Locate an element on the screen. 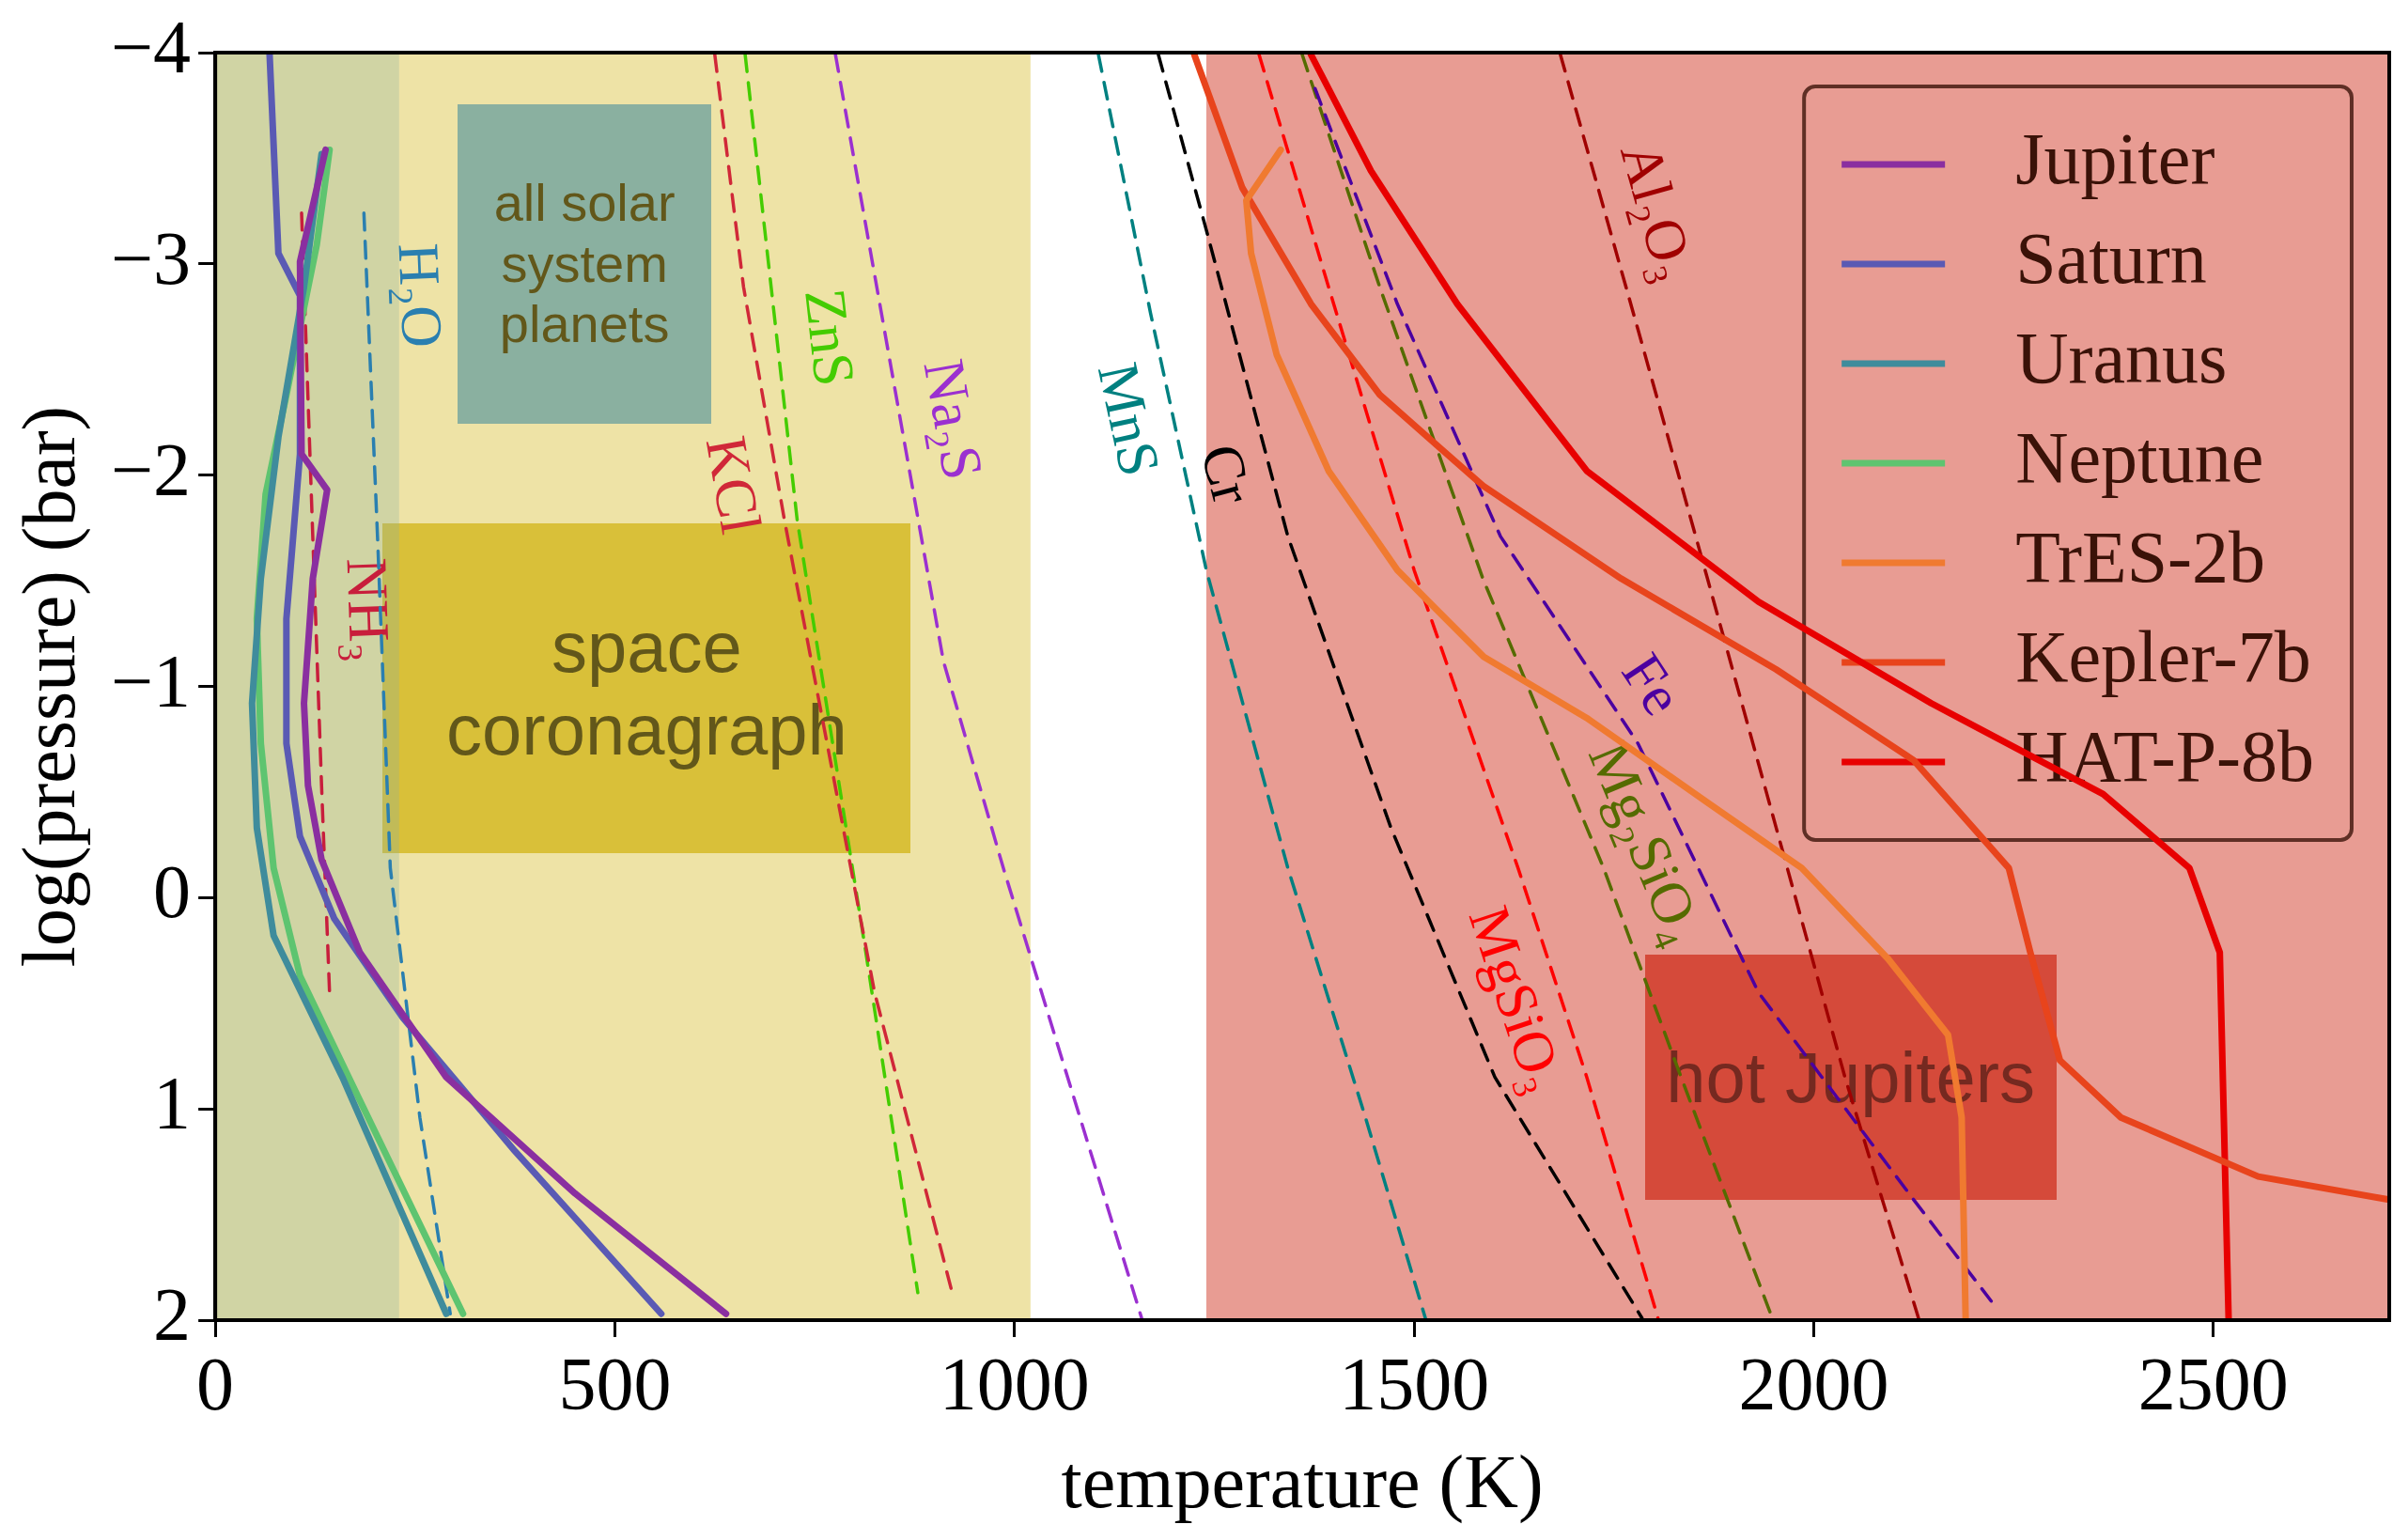  x-tick-label: 2500 is located at coordinates (2213, 1384).